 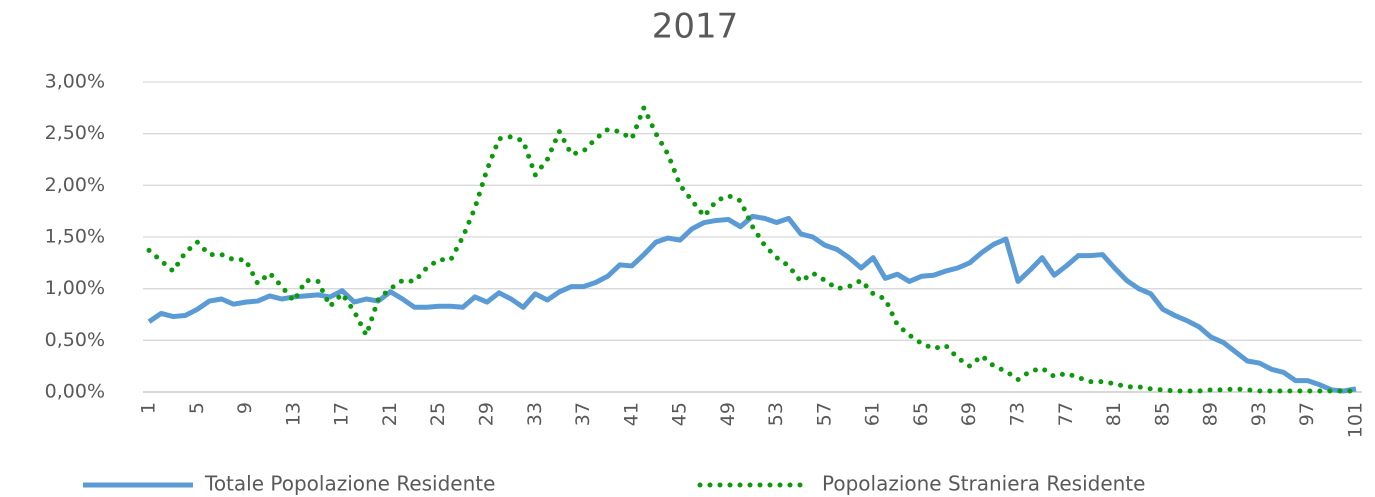 What do you see at coordinates (921, 414) in the screenshot?
I see `x-tick-label: 65` at bounding box center [921, 414].